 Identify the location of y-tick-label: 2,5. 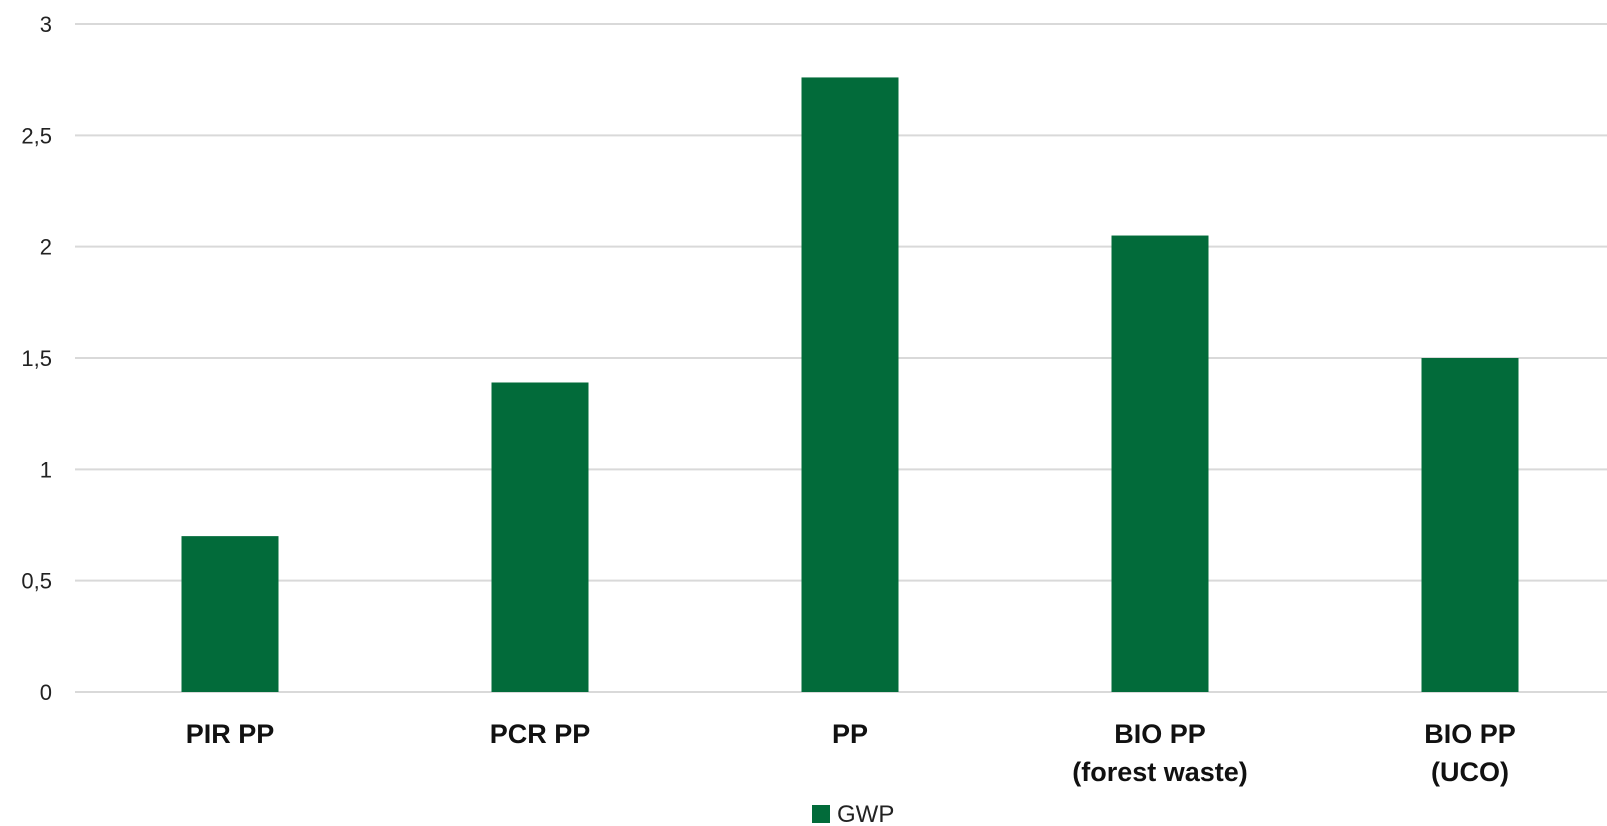
(36, 135).